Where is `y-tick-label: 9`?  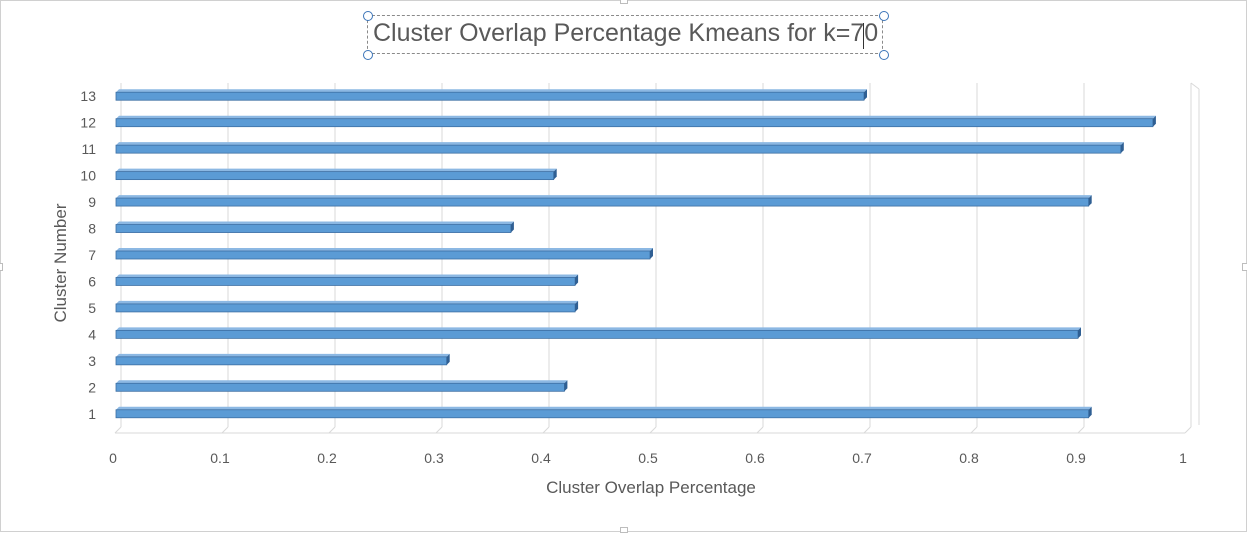
y-tick-label: 9 is located at coordinates (92, 202).